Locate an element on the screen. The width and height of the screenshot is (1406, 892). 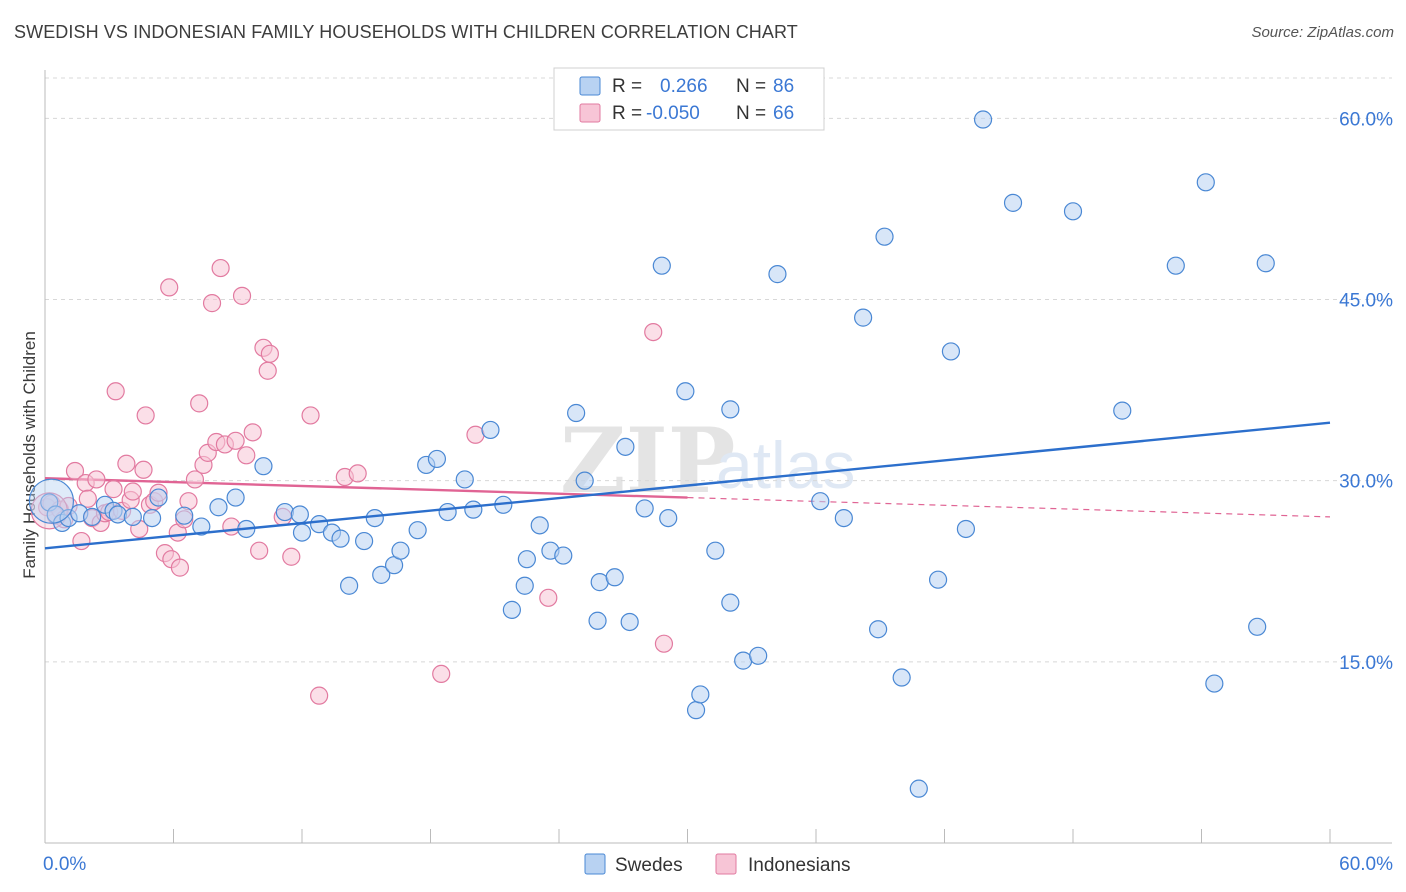
swedes-trend is located at coordinates (687, 485).